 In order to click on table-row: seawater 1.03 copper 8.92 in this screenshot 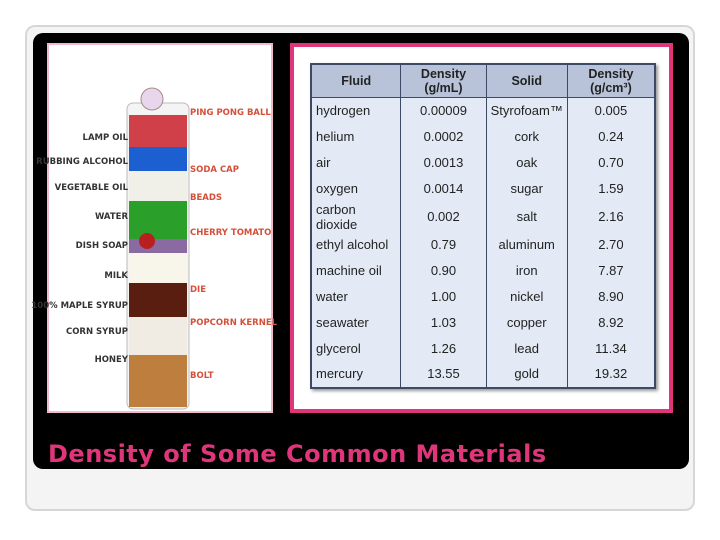, I will do `click(483, 322)`.